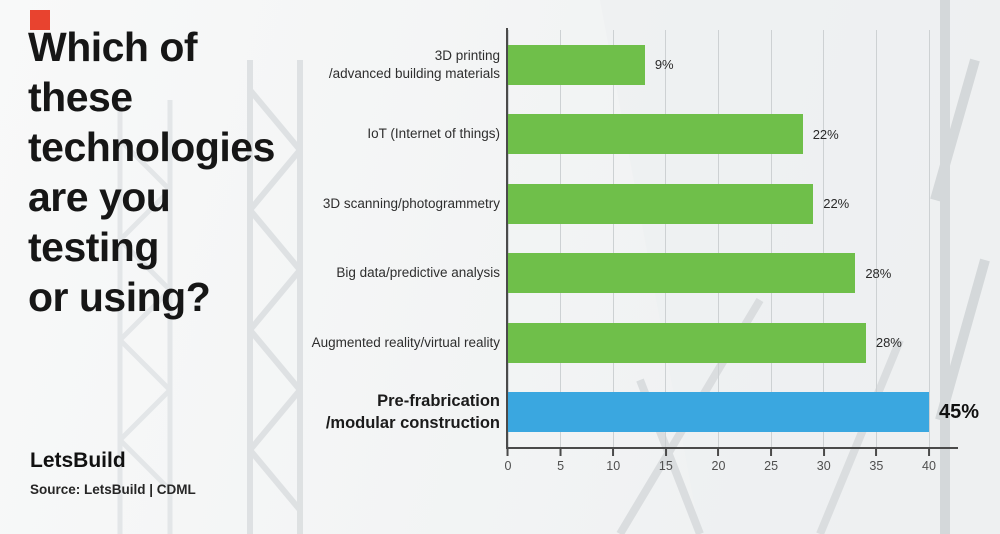 Image resolution: width=1000 pixels, height=534 pixels. I want to click on bar-row: 45%, so click(743, 413).